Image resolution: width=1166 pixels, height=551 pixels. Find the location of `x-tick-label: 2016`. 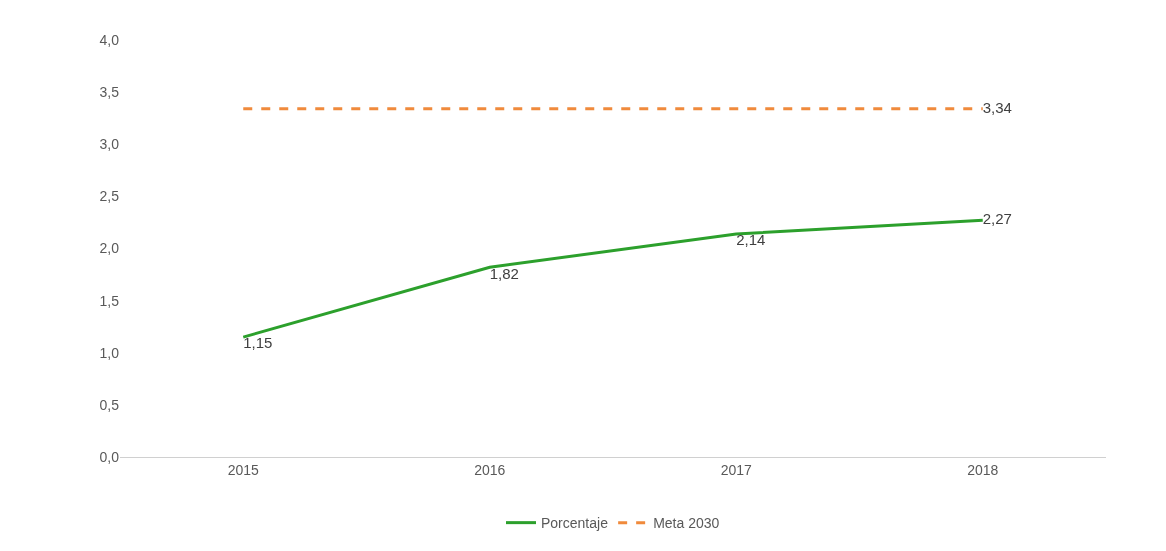

x-tick-label: 2016 is located at coordinates (490, 469).